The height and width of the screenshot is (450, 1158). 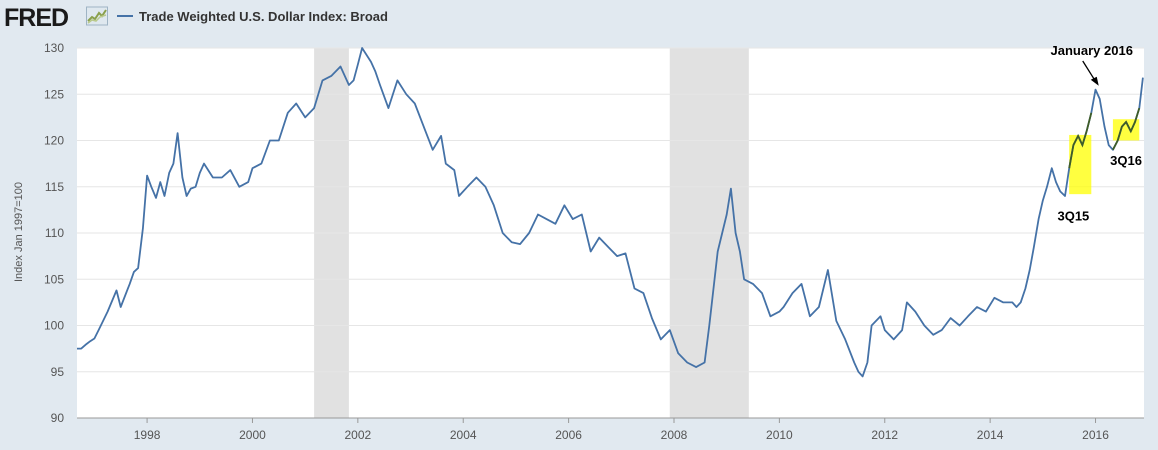 What do you see at coordinates (1092, 50) in the screenshot?
I see `annotation-january-2016: January 2016` at bounding box center [1092, 50].